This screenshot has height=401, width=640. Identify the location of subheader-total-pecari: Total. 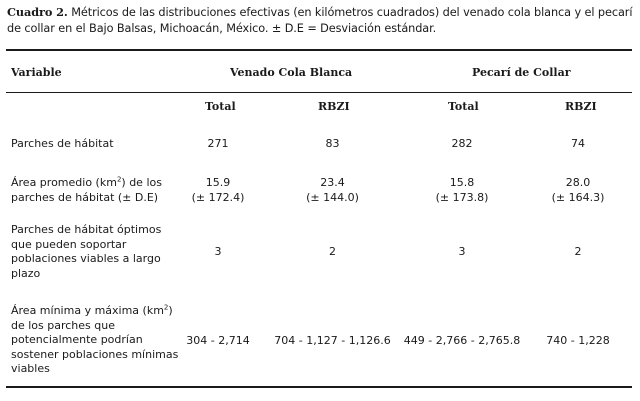
(463, 106).